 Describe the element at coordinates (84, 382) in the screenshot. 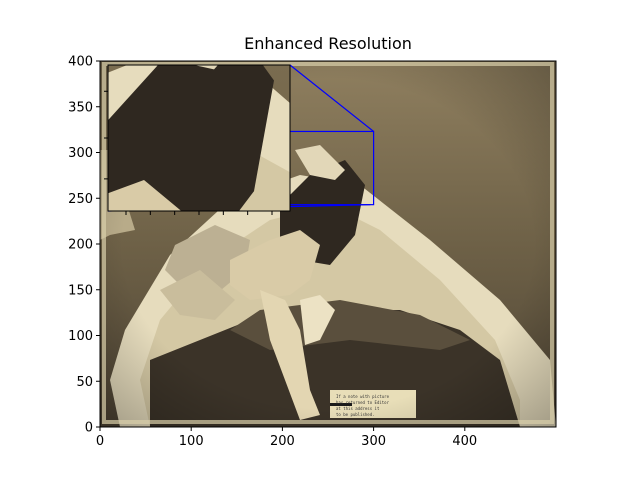

I see `y-tick-label: 50` at that location.